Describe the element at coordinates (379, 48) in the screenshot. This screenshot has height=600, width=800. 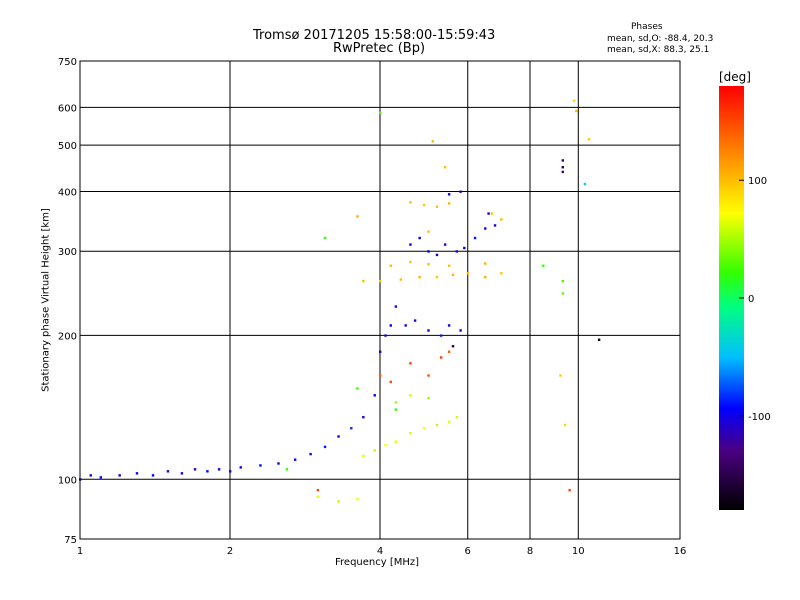
I see `chart-subtitle: RwPretec (Bp)` at that location.